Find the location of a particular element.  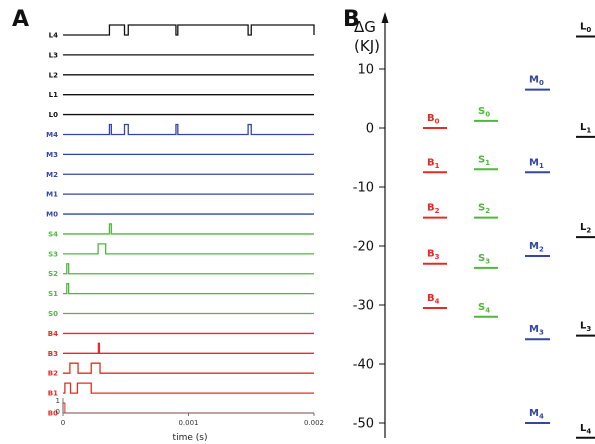

level-label-b3: B3 is located at coordinates (433, 255).